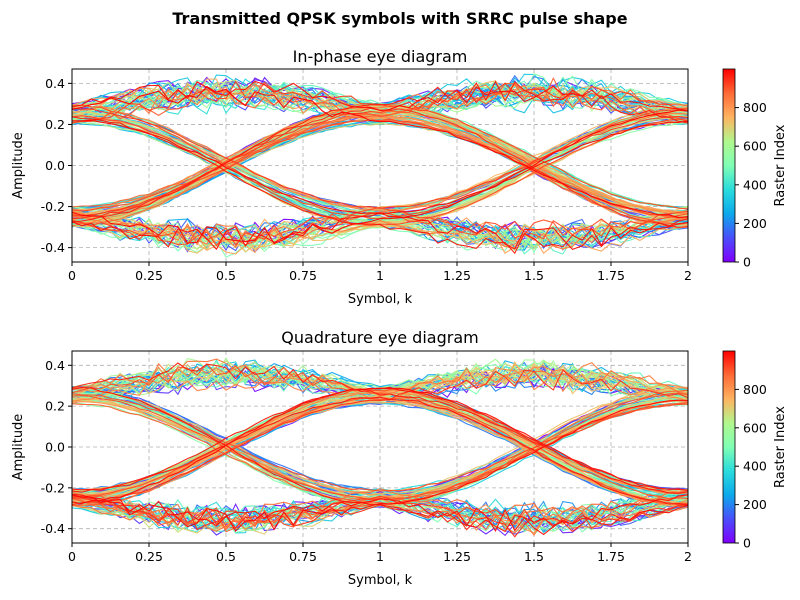  I want to click on quadrature-x-tick-label: 1.25, so click(457, 556).